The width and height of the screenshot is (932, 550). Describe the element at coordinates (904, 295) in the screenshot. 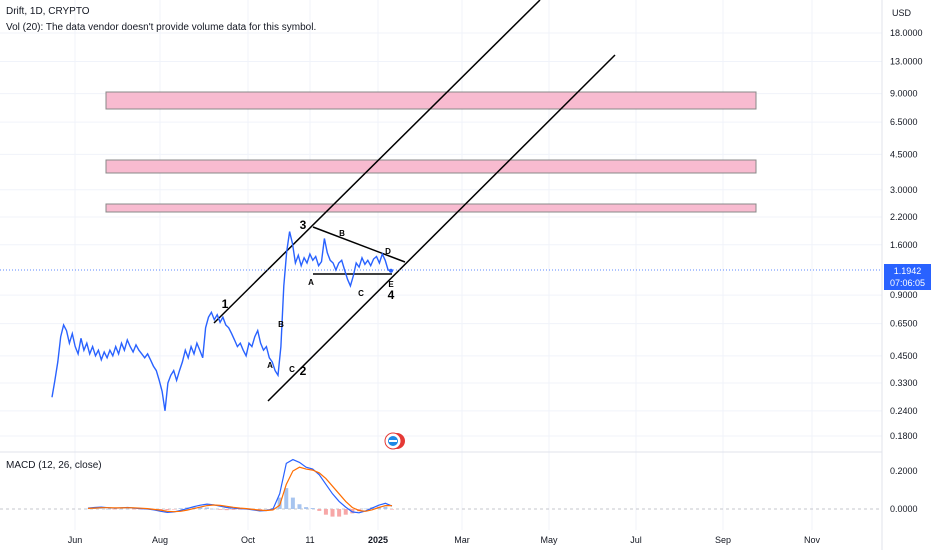

I see `price-tick-label: 0.9000` at that location.